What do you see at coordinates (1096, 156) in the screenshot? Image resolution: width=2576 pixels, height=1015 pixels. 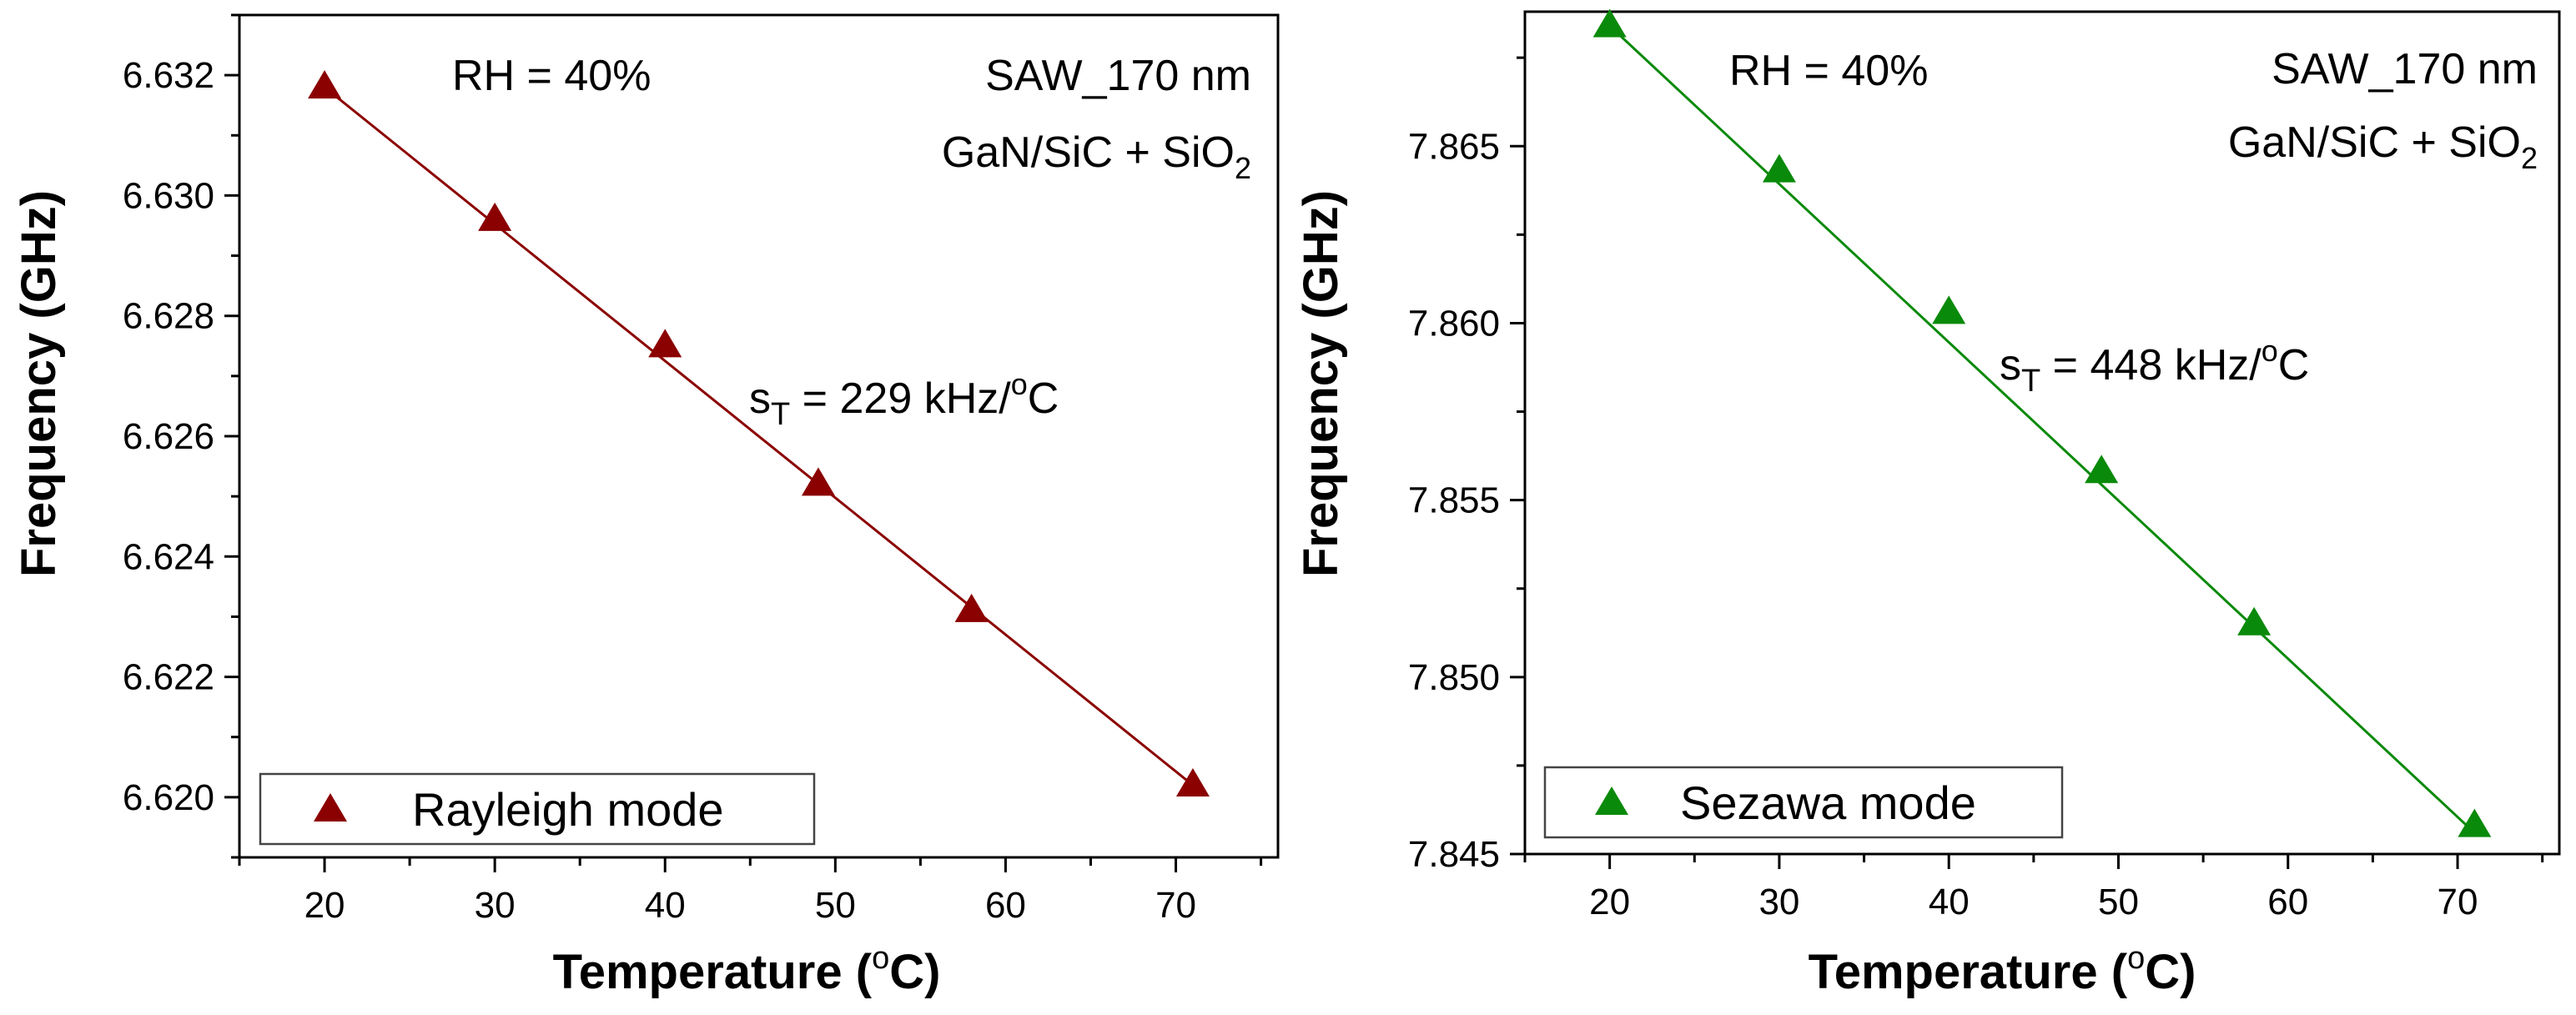 I see `left-device-line2: GaN/SiC + SiO2` at bounding box center [1096, 156].